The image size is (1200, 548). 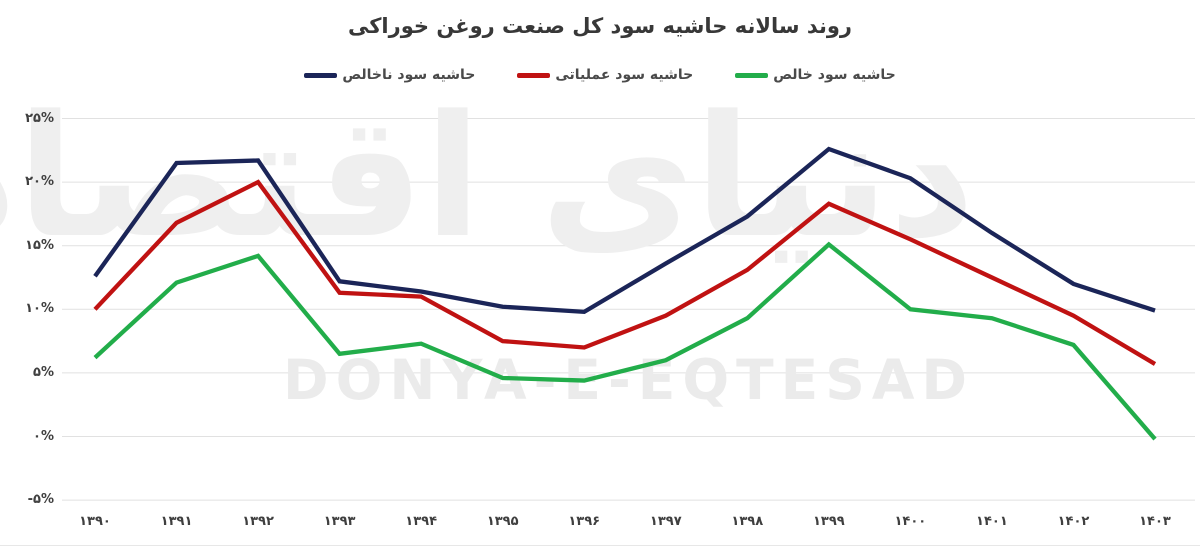 I want to click on operating-margin-line-swatch-icon, so click(x=534, y=75).